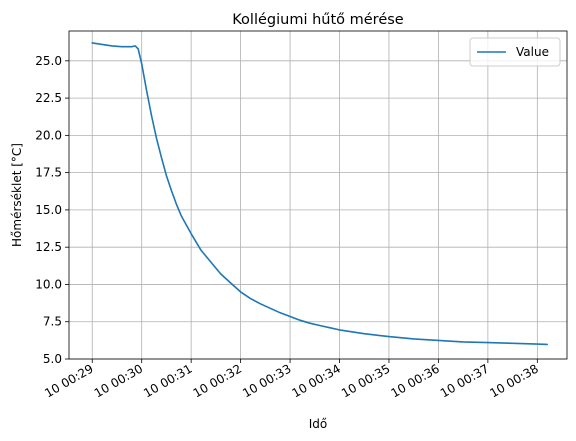 The image size is (576, 441). I want to click on y-tick-label: 20.0, so click(48, 135).